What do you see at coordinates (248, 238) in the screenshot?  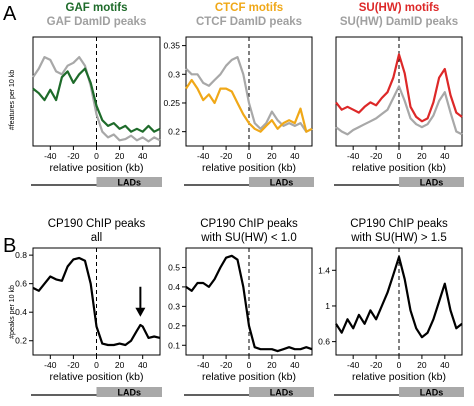 I see `chart-subtitle: with SU(HW) < 1.0` at bounding box center [248, 238].